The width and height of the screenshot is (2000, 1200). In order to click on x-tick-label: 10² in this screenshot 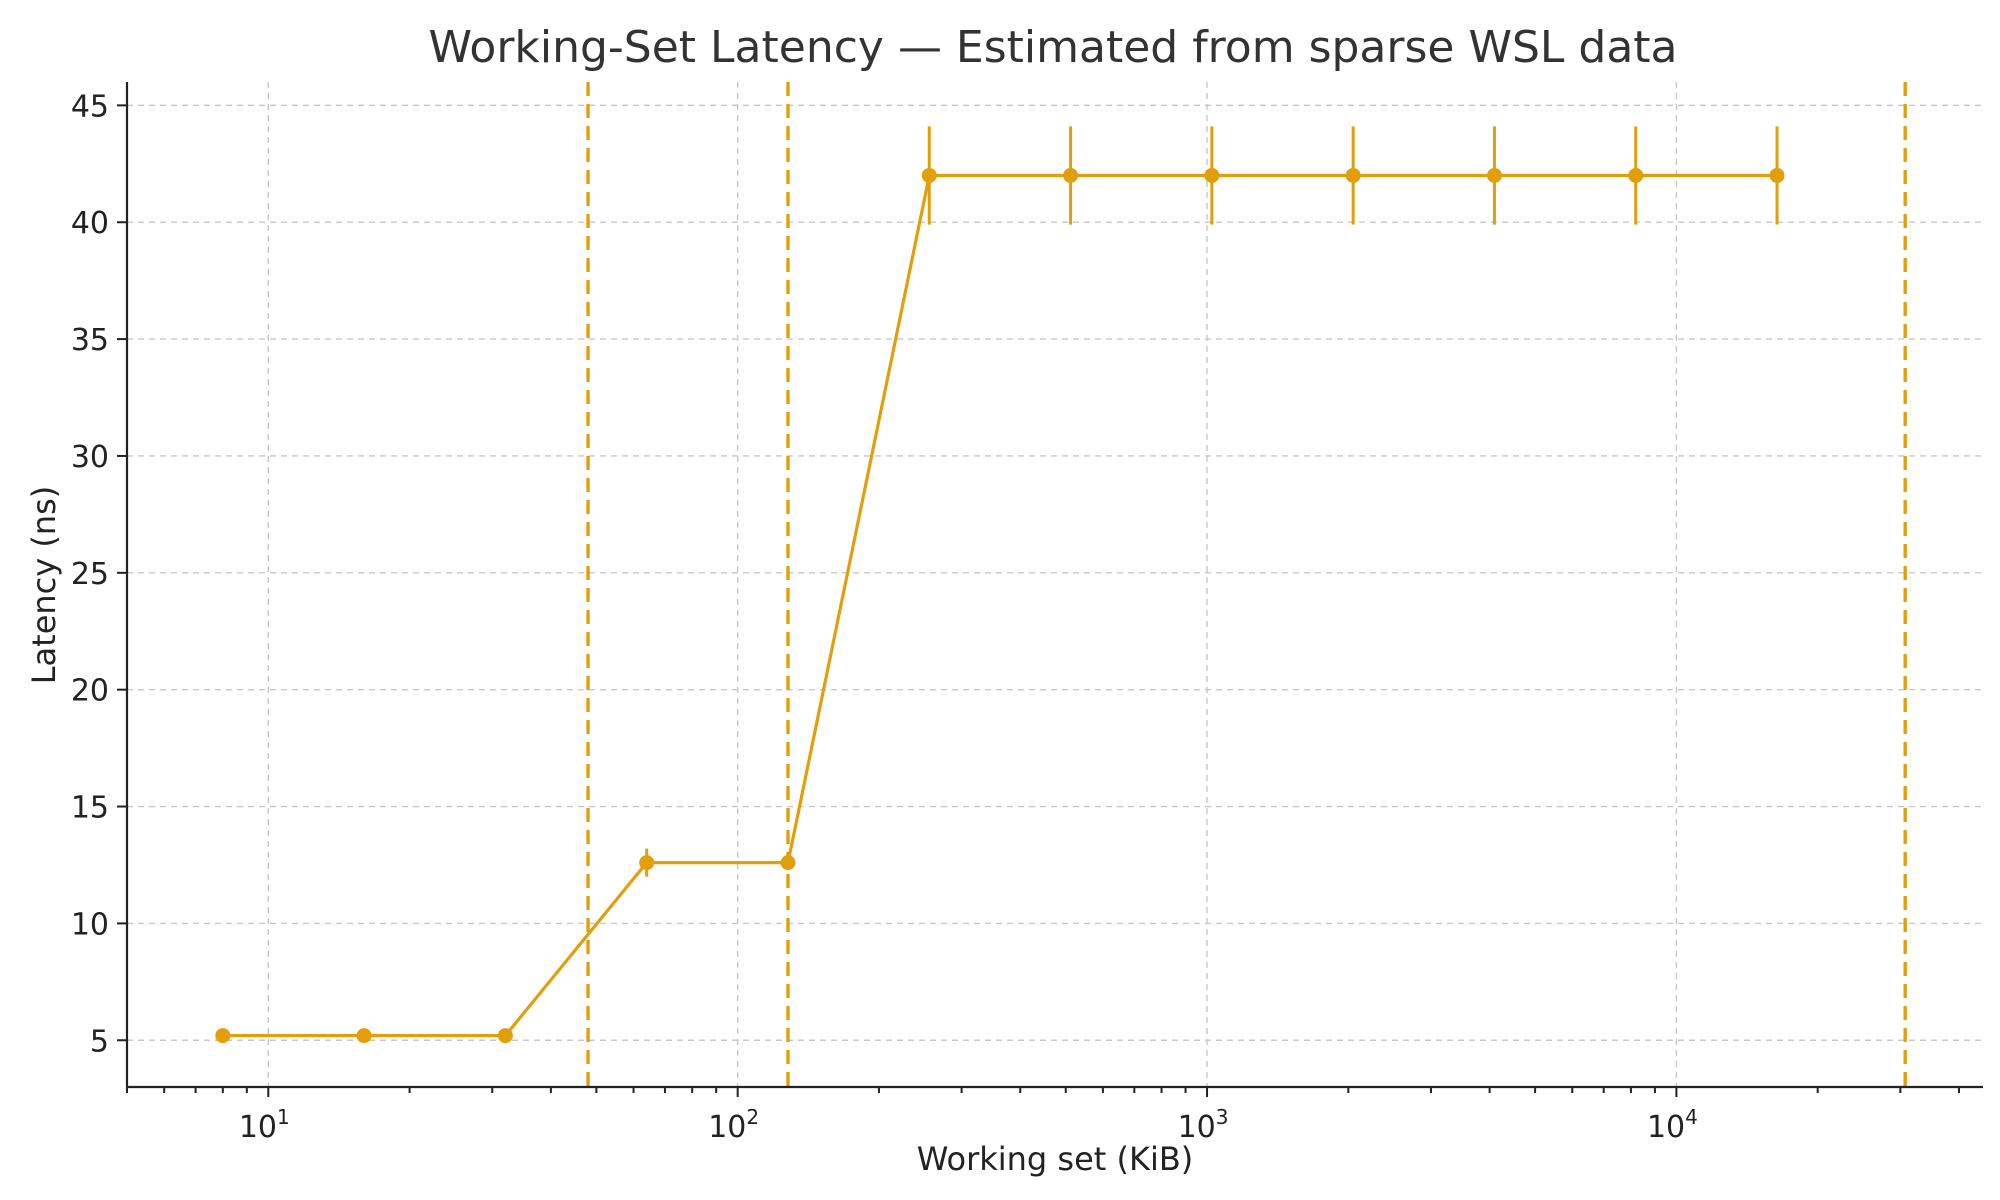, I will do `click(733, 1125)`.